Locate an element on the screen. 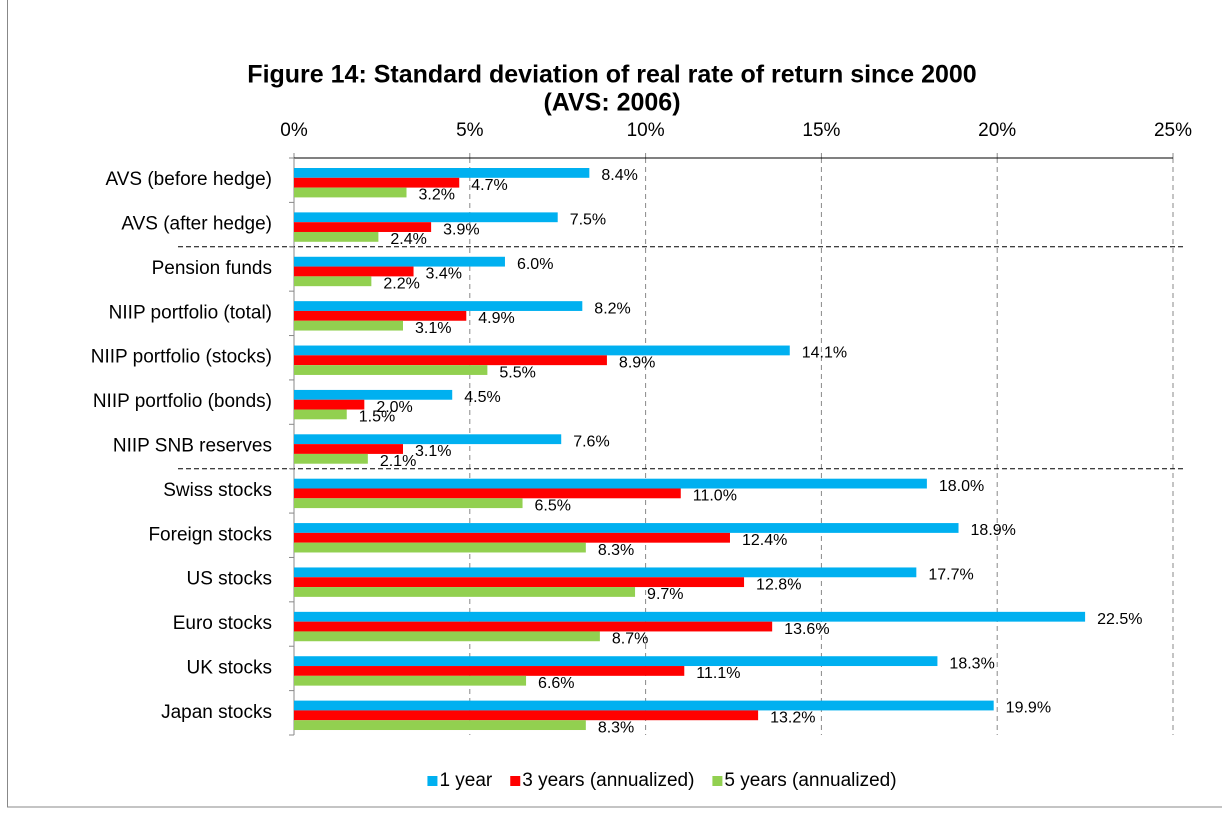 The width and height of the screenshot is (1222, 814). value-label: 14.1% is located at coordinates (824, 353).